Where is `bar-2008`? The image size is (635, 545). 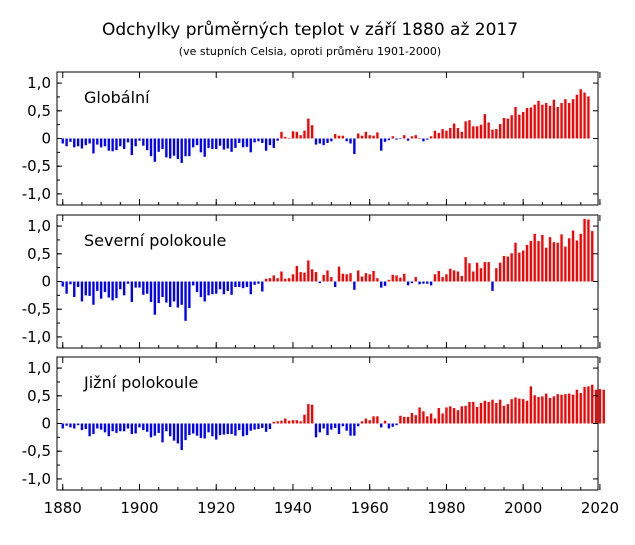
bar-2008 is located at coordinates (554, 119).